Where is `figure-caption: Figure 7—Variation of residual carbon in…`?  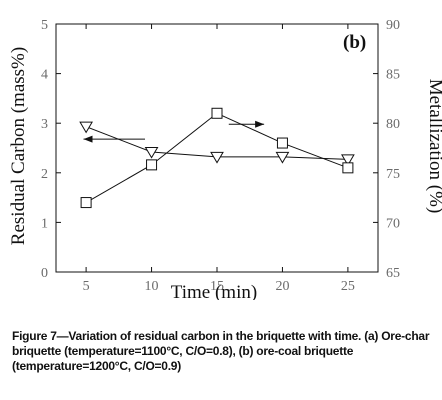 figure-caption: Figure 7—Variation of residual carbon in… is located at coordinates (221, 351).